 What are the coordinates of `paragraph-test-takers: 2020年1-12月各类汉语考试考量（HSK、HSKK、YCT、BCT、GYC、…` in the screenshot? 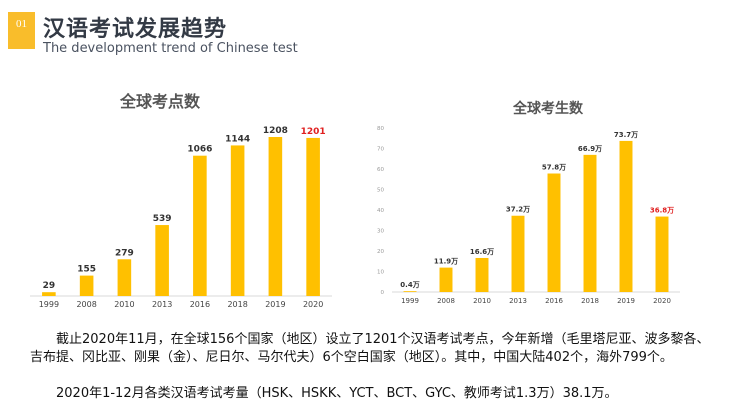 It's located at (337, 393).